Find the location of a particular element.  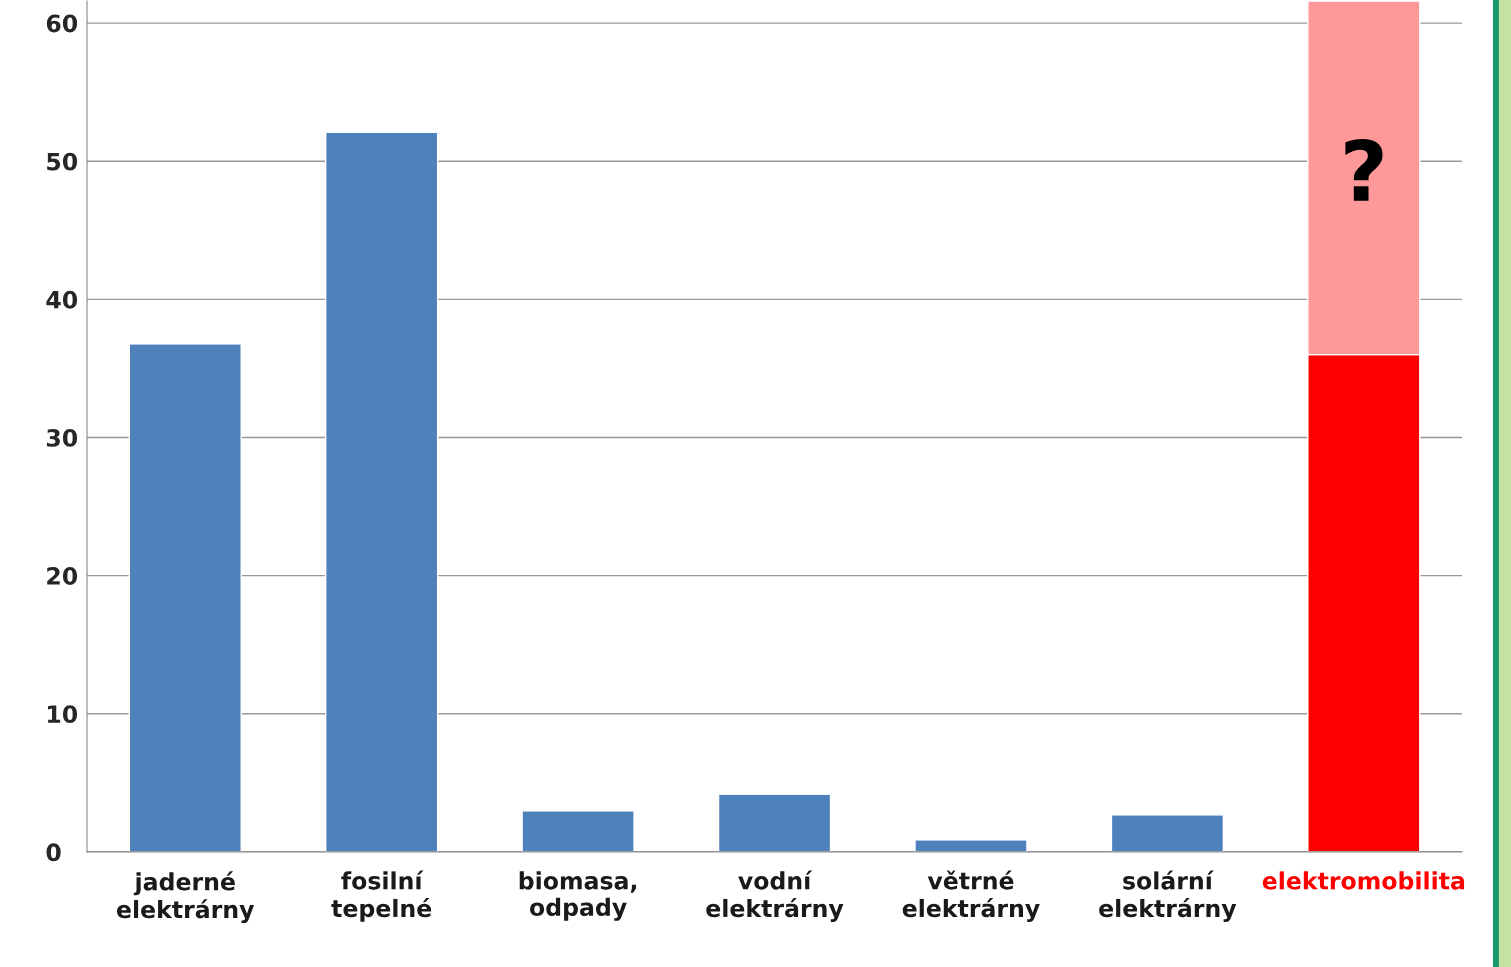

y-tick-label: 40 is located at coordinates (62, 299).